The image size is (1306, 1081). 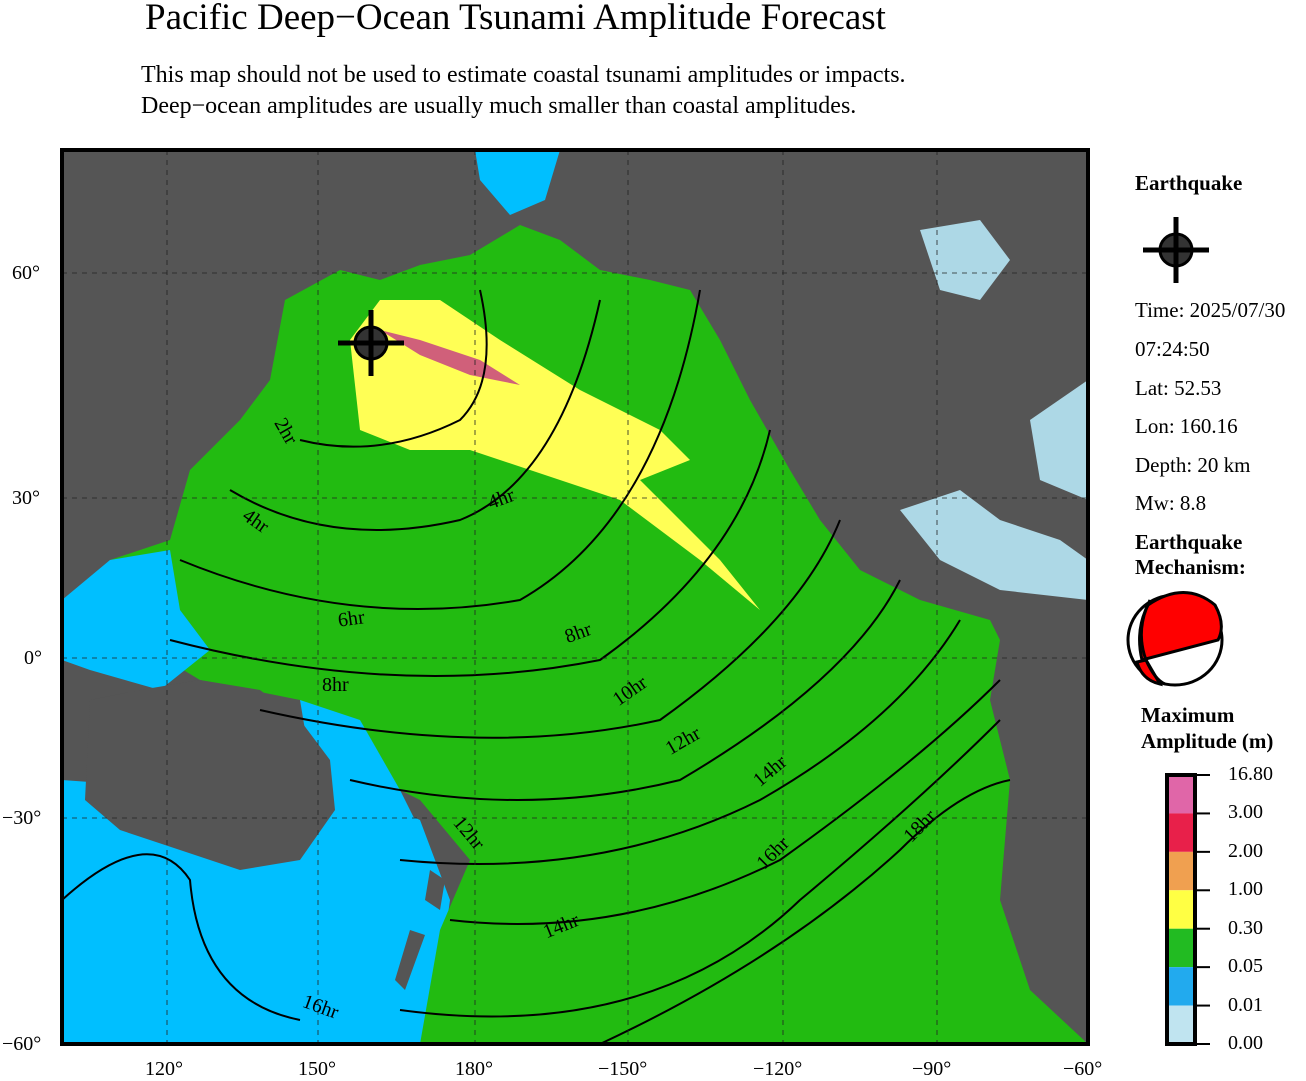 What do you see at coordinates (1250, 774) in the screenshot?
I see `colorbar-label: 16.80` at bounding box center [1250, 774].